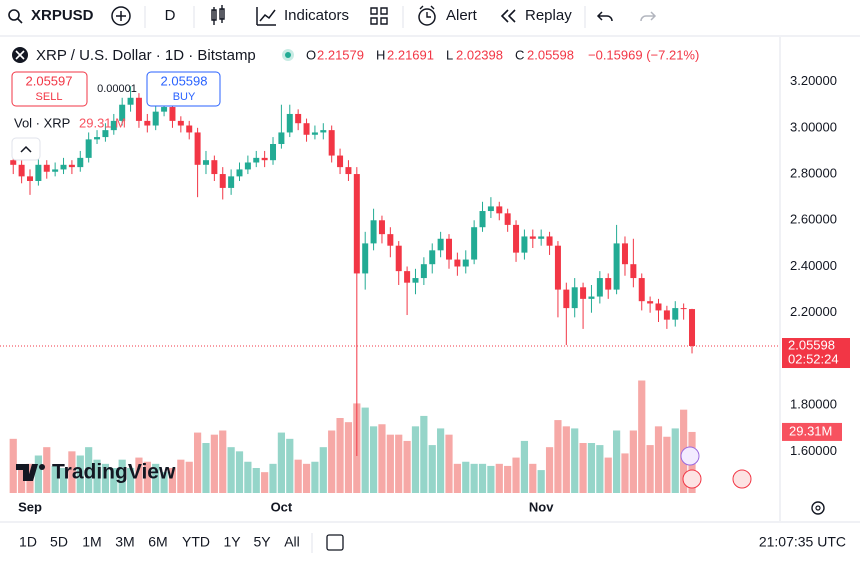 This screenshot has width=860, height=566. I want to click on y-tick-label: 3.00000, so click(813, 126).